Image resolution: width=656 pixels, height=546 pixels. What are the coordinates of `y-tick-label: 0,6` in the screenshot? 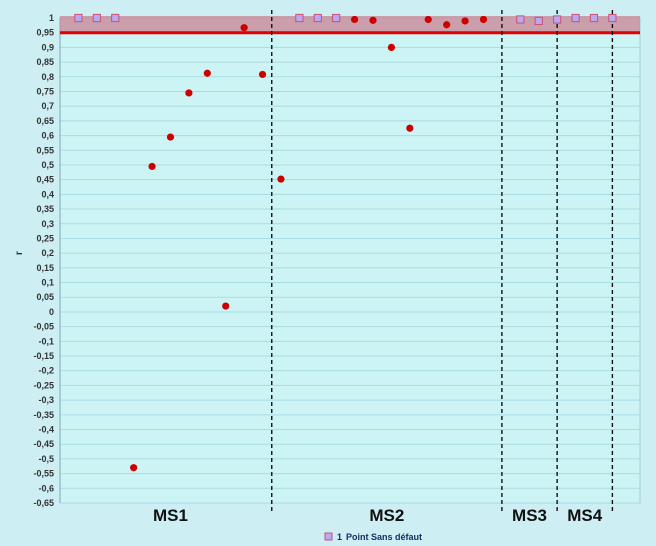 It's located at (47, 136).